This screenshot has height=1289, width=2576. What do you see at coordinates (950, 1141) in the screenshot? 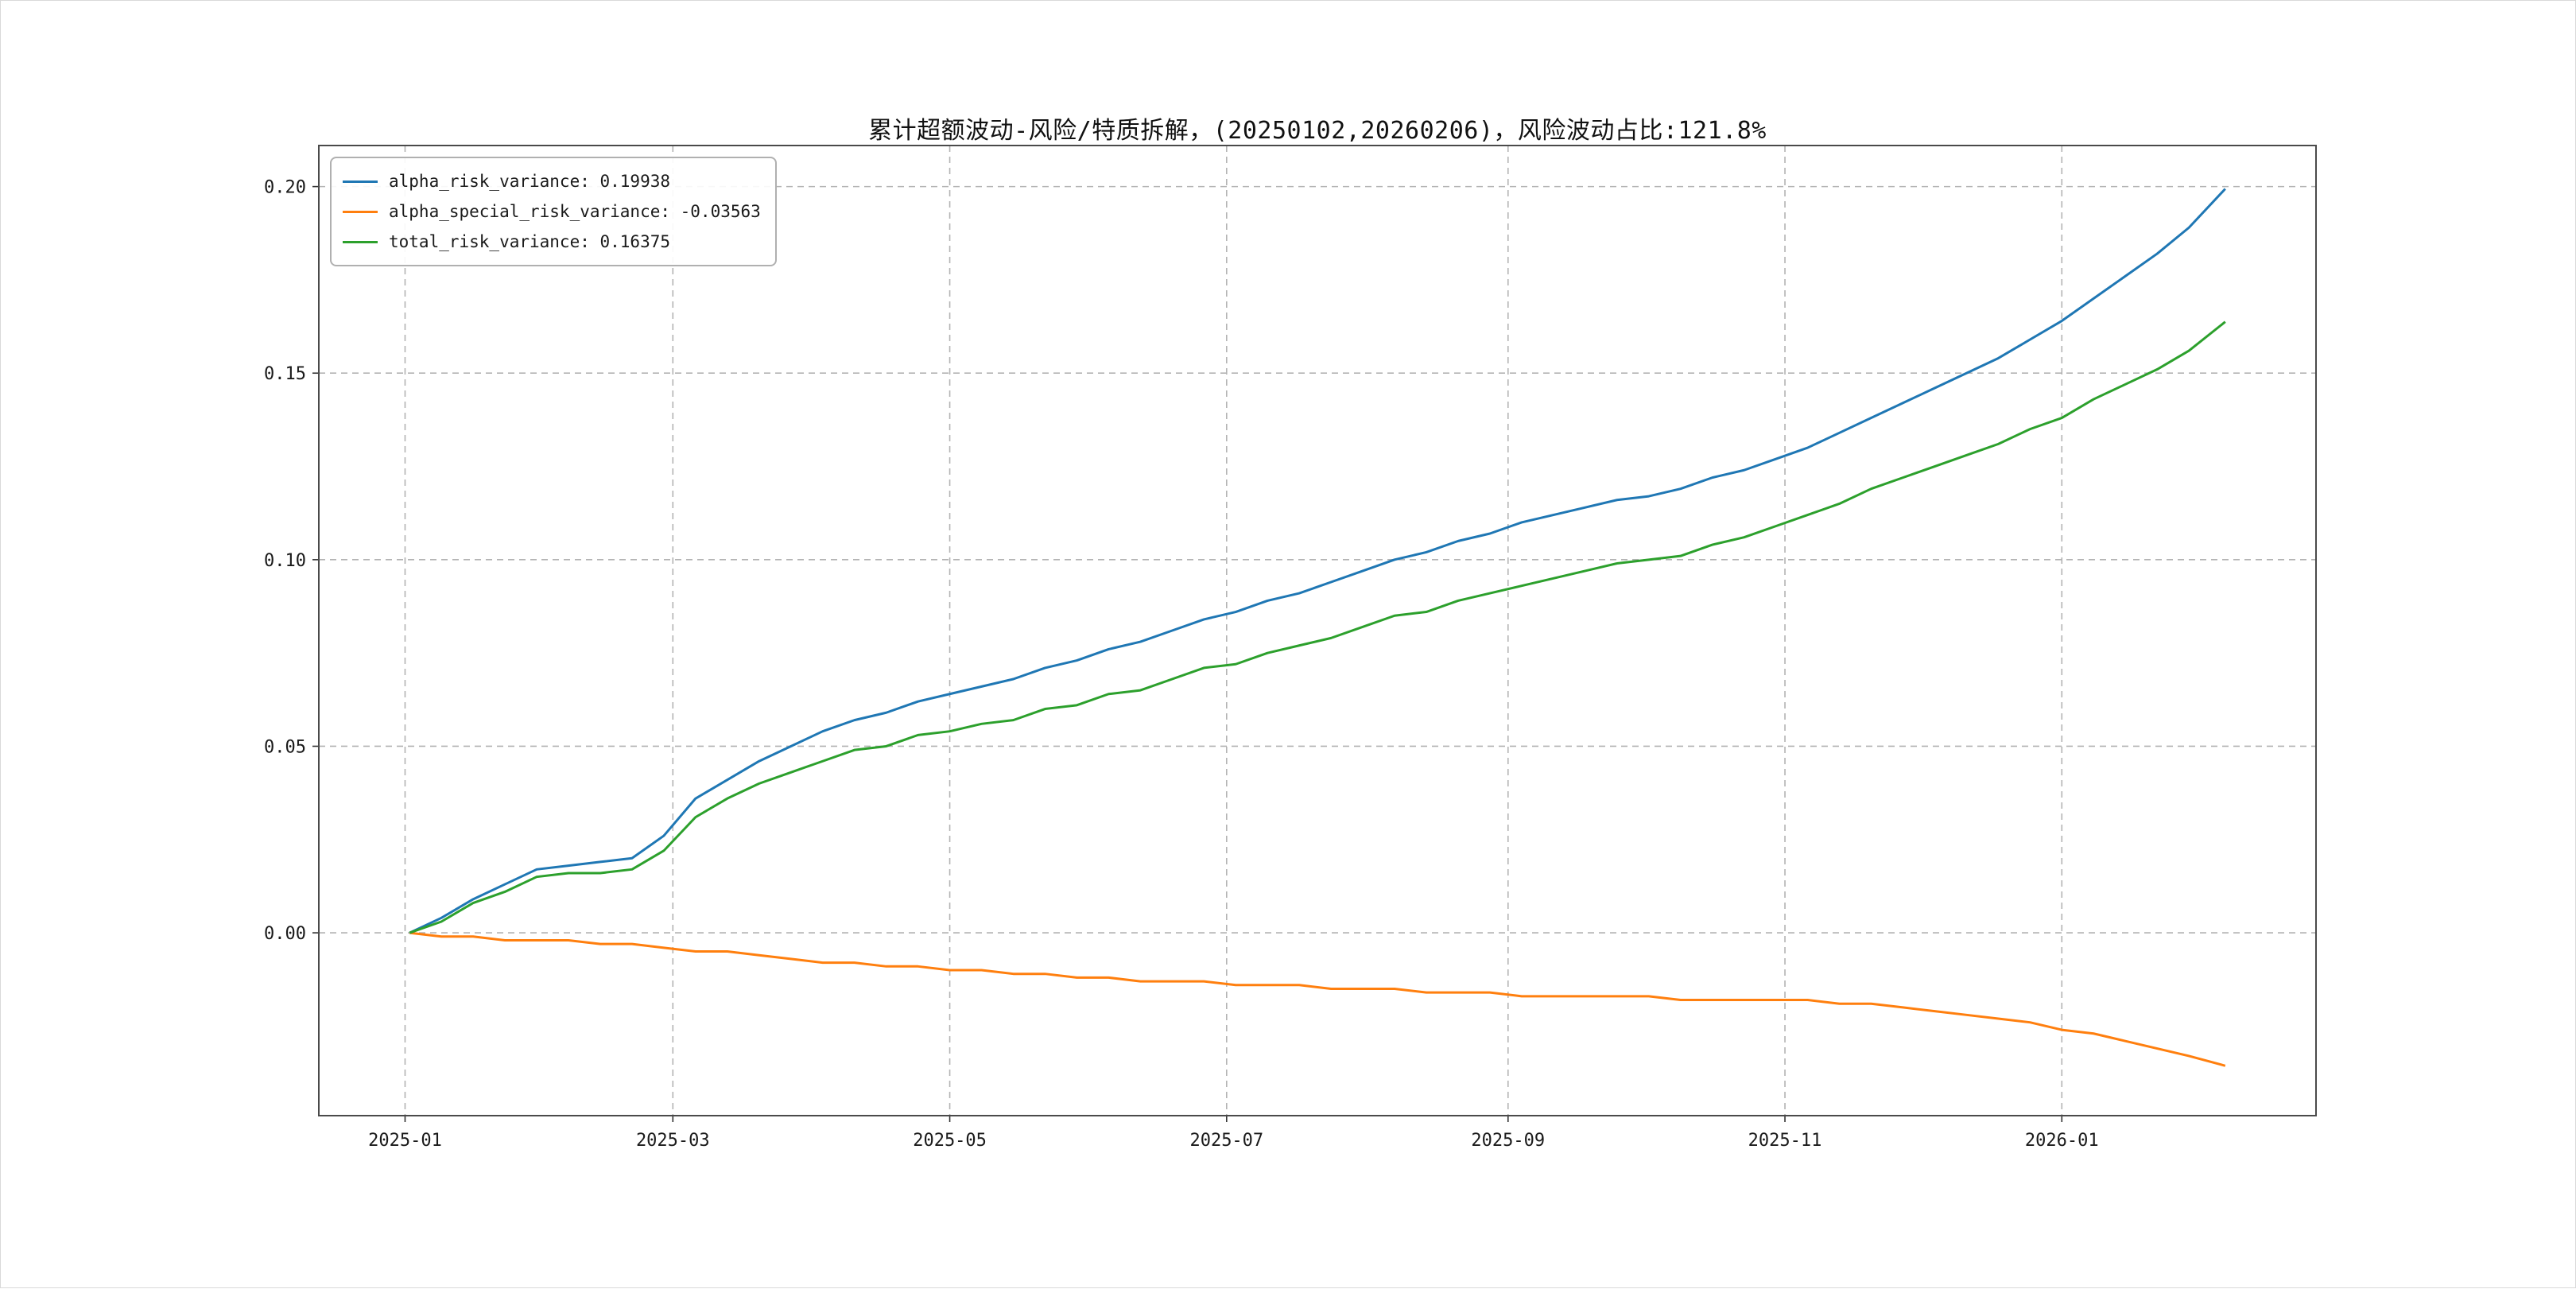
I see `x-tick-label: 2025-05` at bounding box center [950, 1141].